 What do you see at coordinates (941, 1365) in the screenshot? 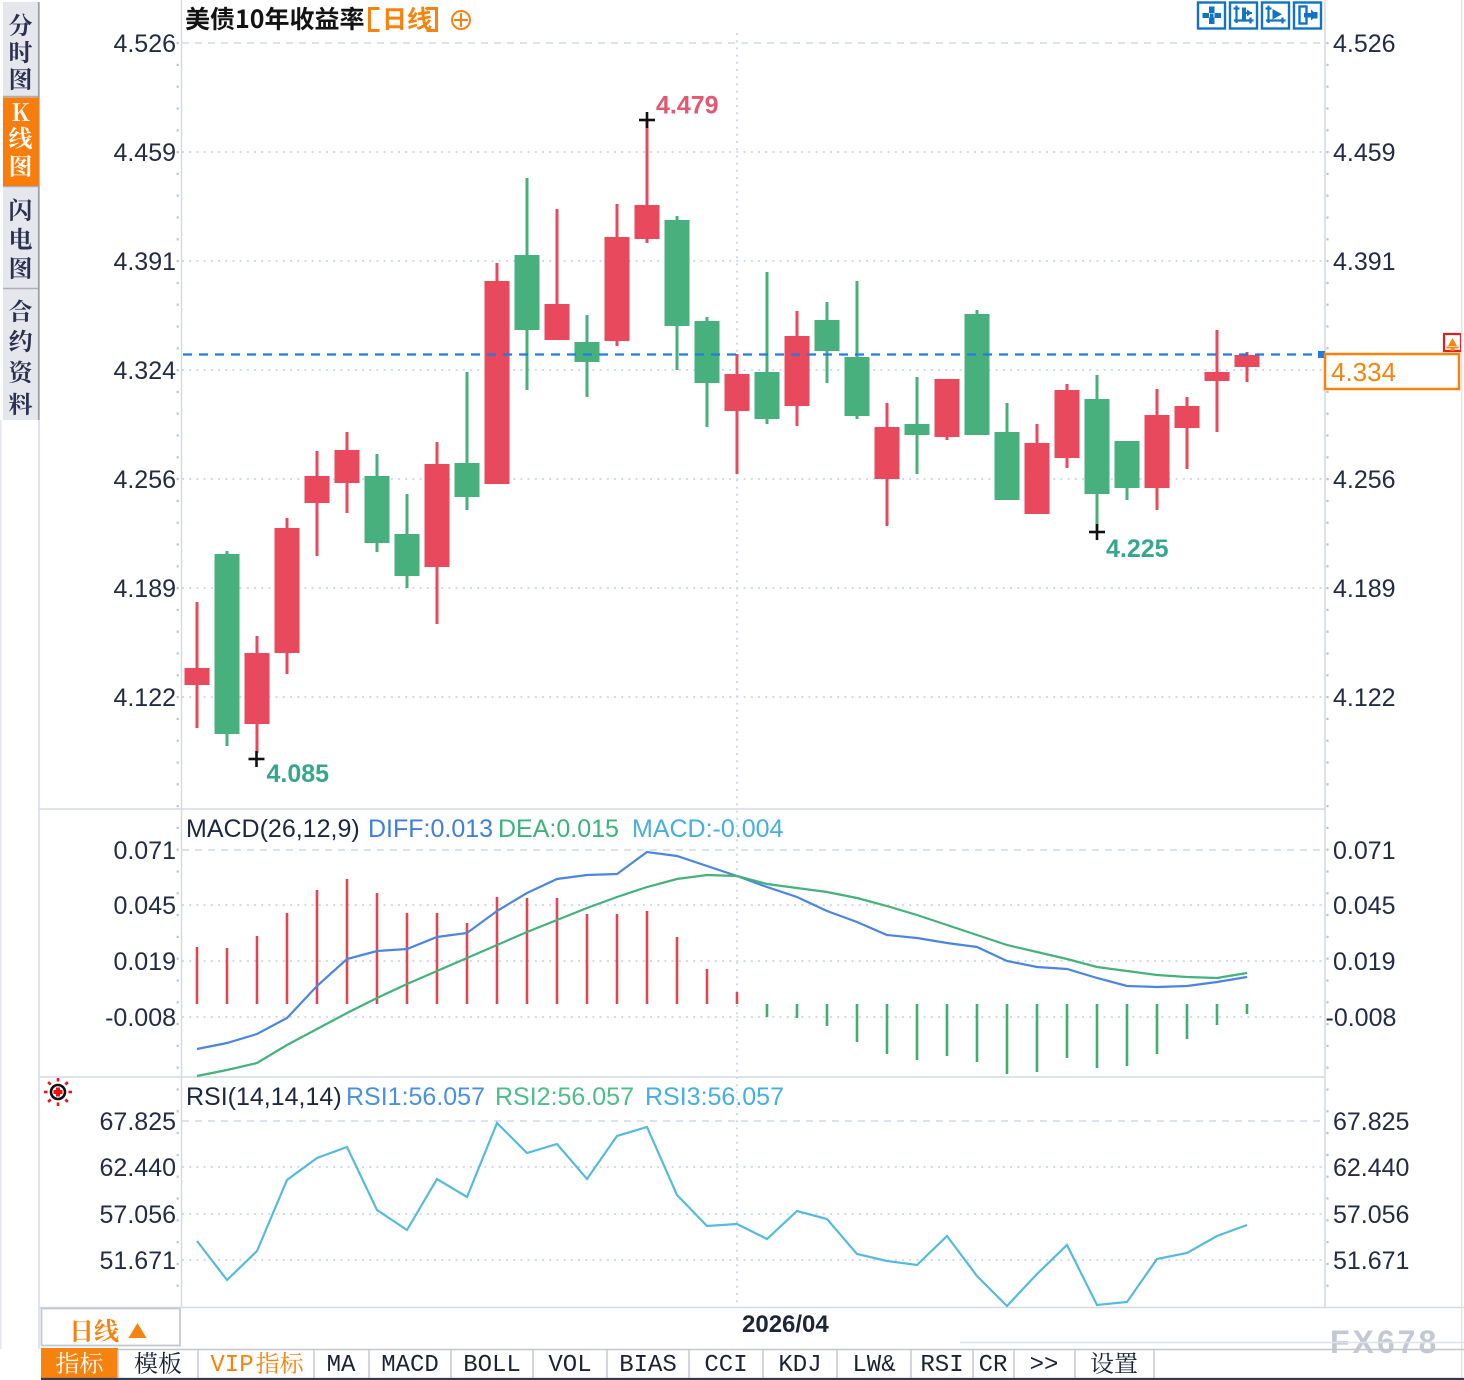
I see `svg-text: RSI` at bounding box center [941, 1365].